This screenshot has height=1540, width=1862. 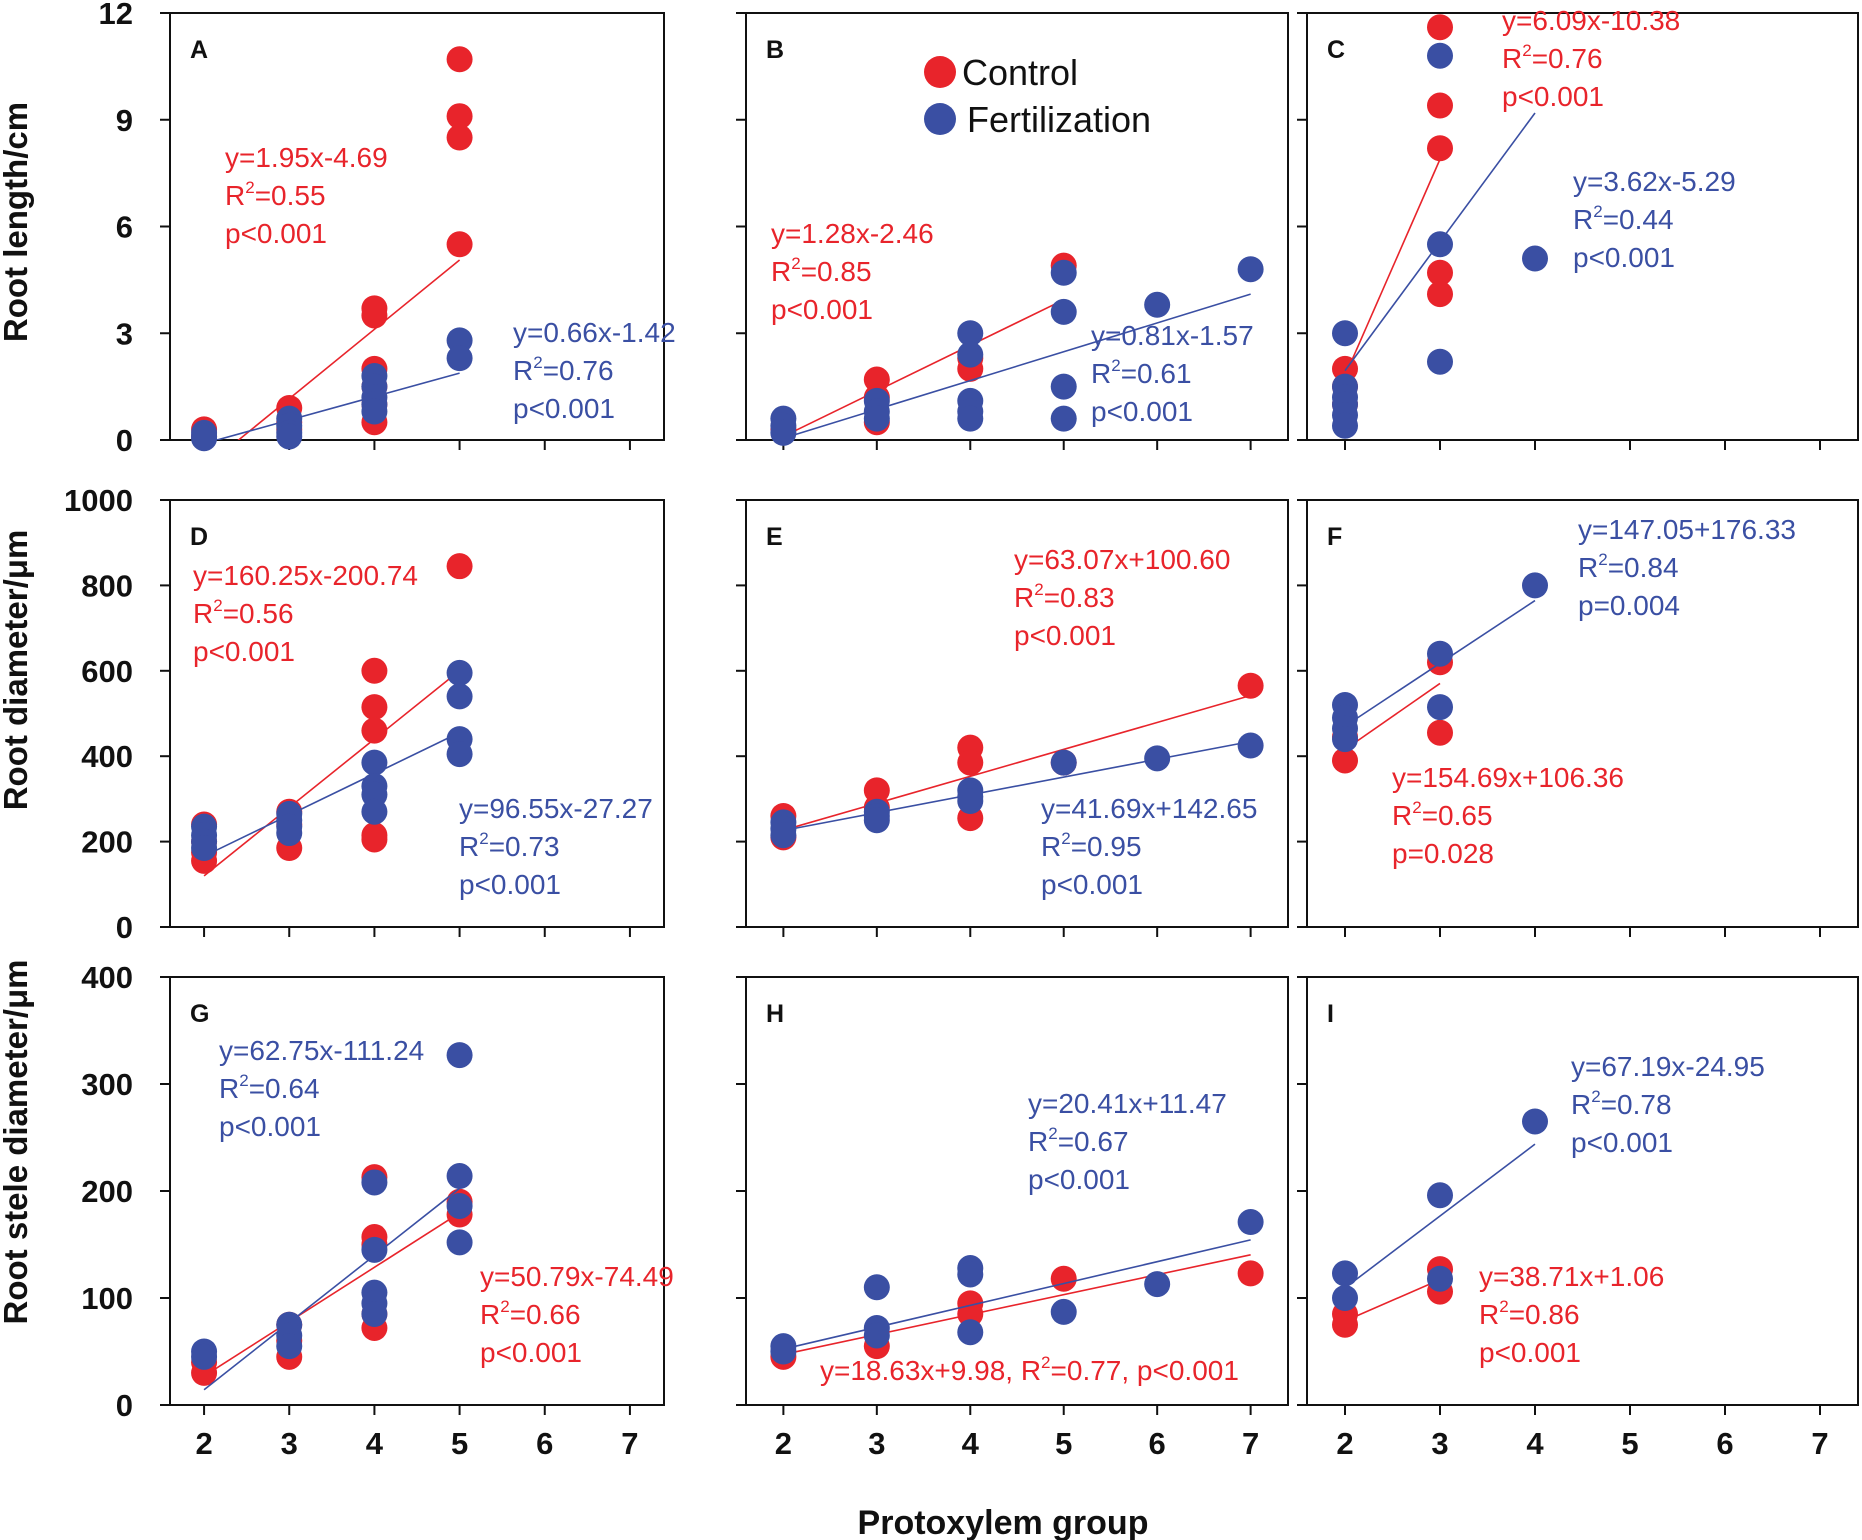 What do you see at coordinates (107, 1298) in the screenshot?
I see `y-tick-label: 100` at bounding box center [107, 1298].